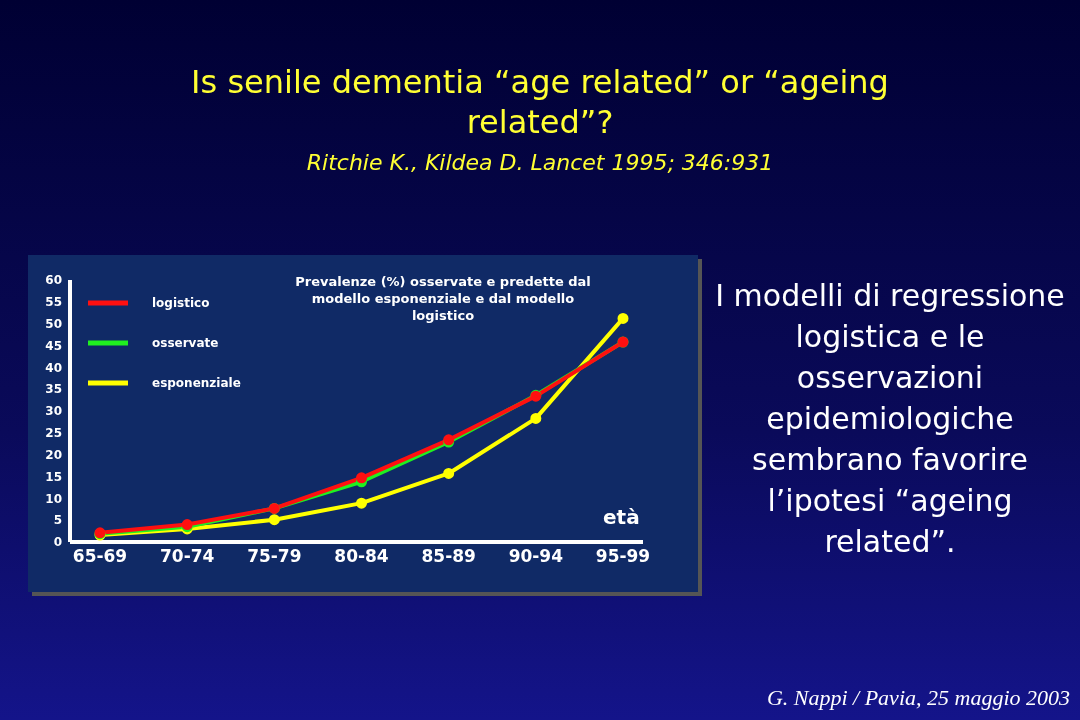 This screenshot has height=720, width=1080. I want to click on y-tick-label: 35, so click(53, 389).